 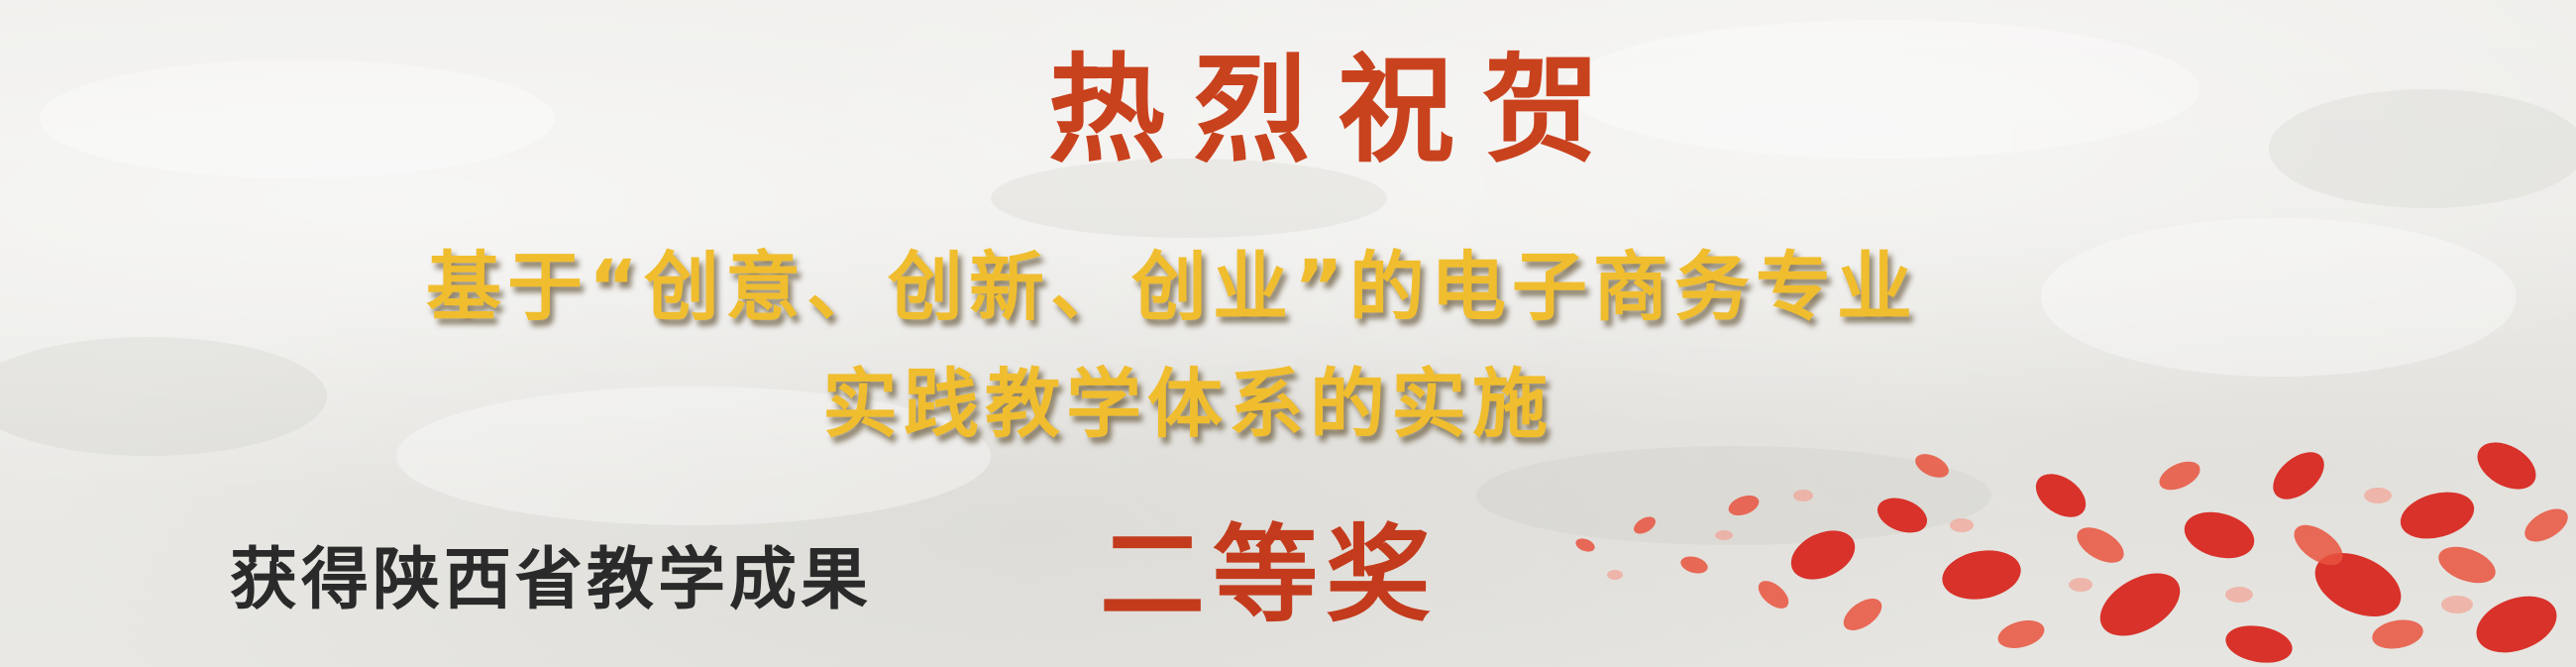 What do you see at coordinates (1172, 287) in the screenshot?
I see `project-title-line-1: 基于“创意、创新、创业”的电子商务专业` at bounding box center [1172, 287].